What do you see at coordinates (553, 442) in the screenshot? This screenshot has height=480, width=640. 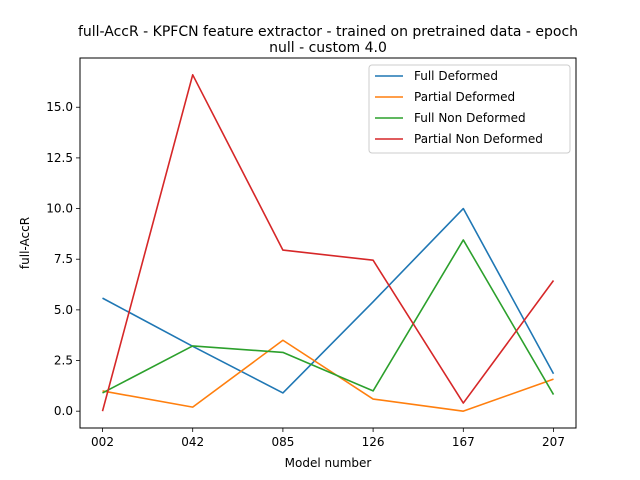 I see `x-tick-label: 207` at bounding box center [553, 442].